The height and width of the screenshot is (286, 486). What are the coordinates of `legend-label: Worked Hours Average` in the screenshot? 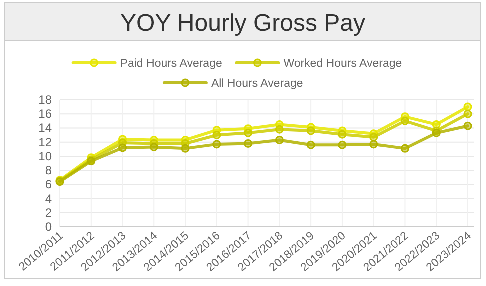 It's located at (343, 64).